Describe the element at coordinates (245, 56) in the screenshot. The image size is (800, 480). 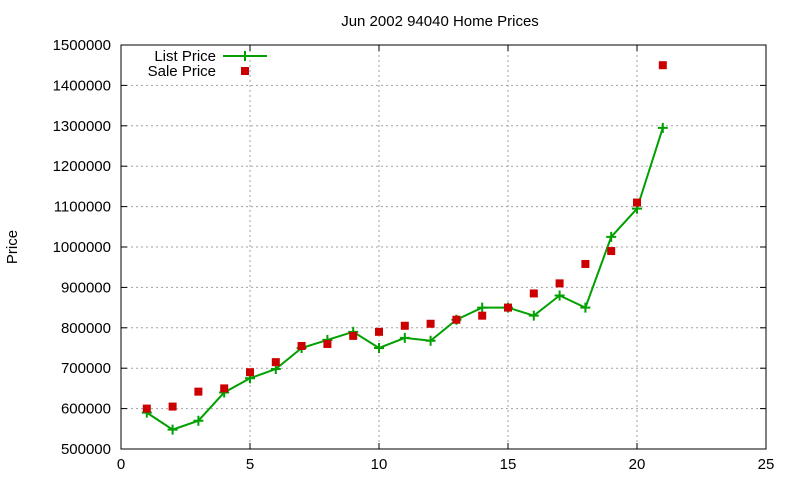
I see `legend-list-price-marker` at that location.